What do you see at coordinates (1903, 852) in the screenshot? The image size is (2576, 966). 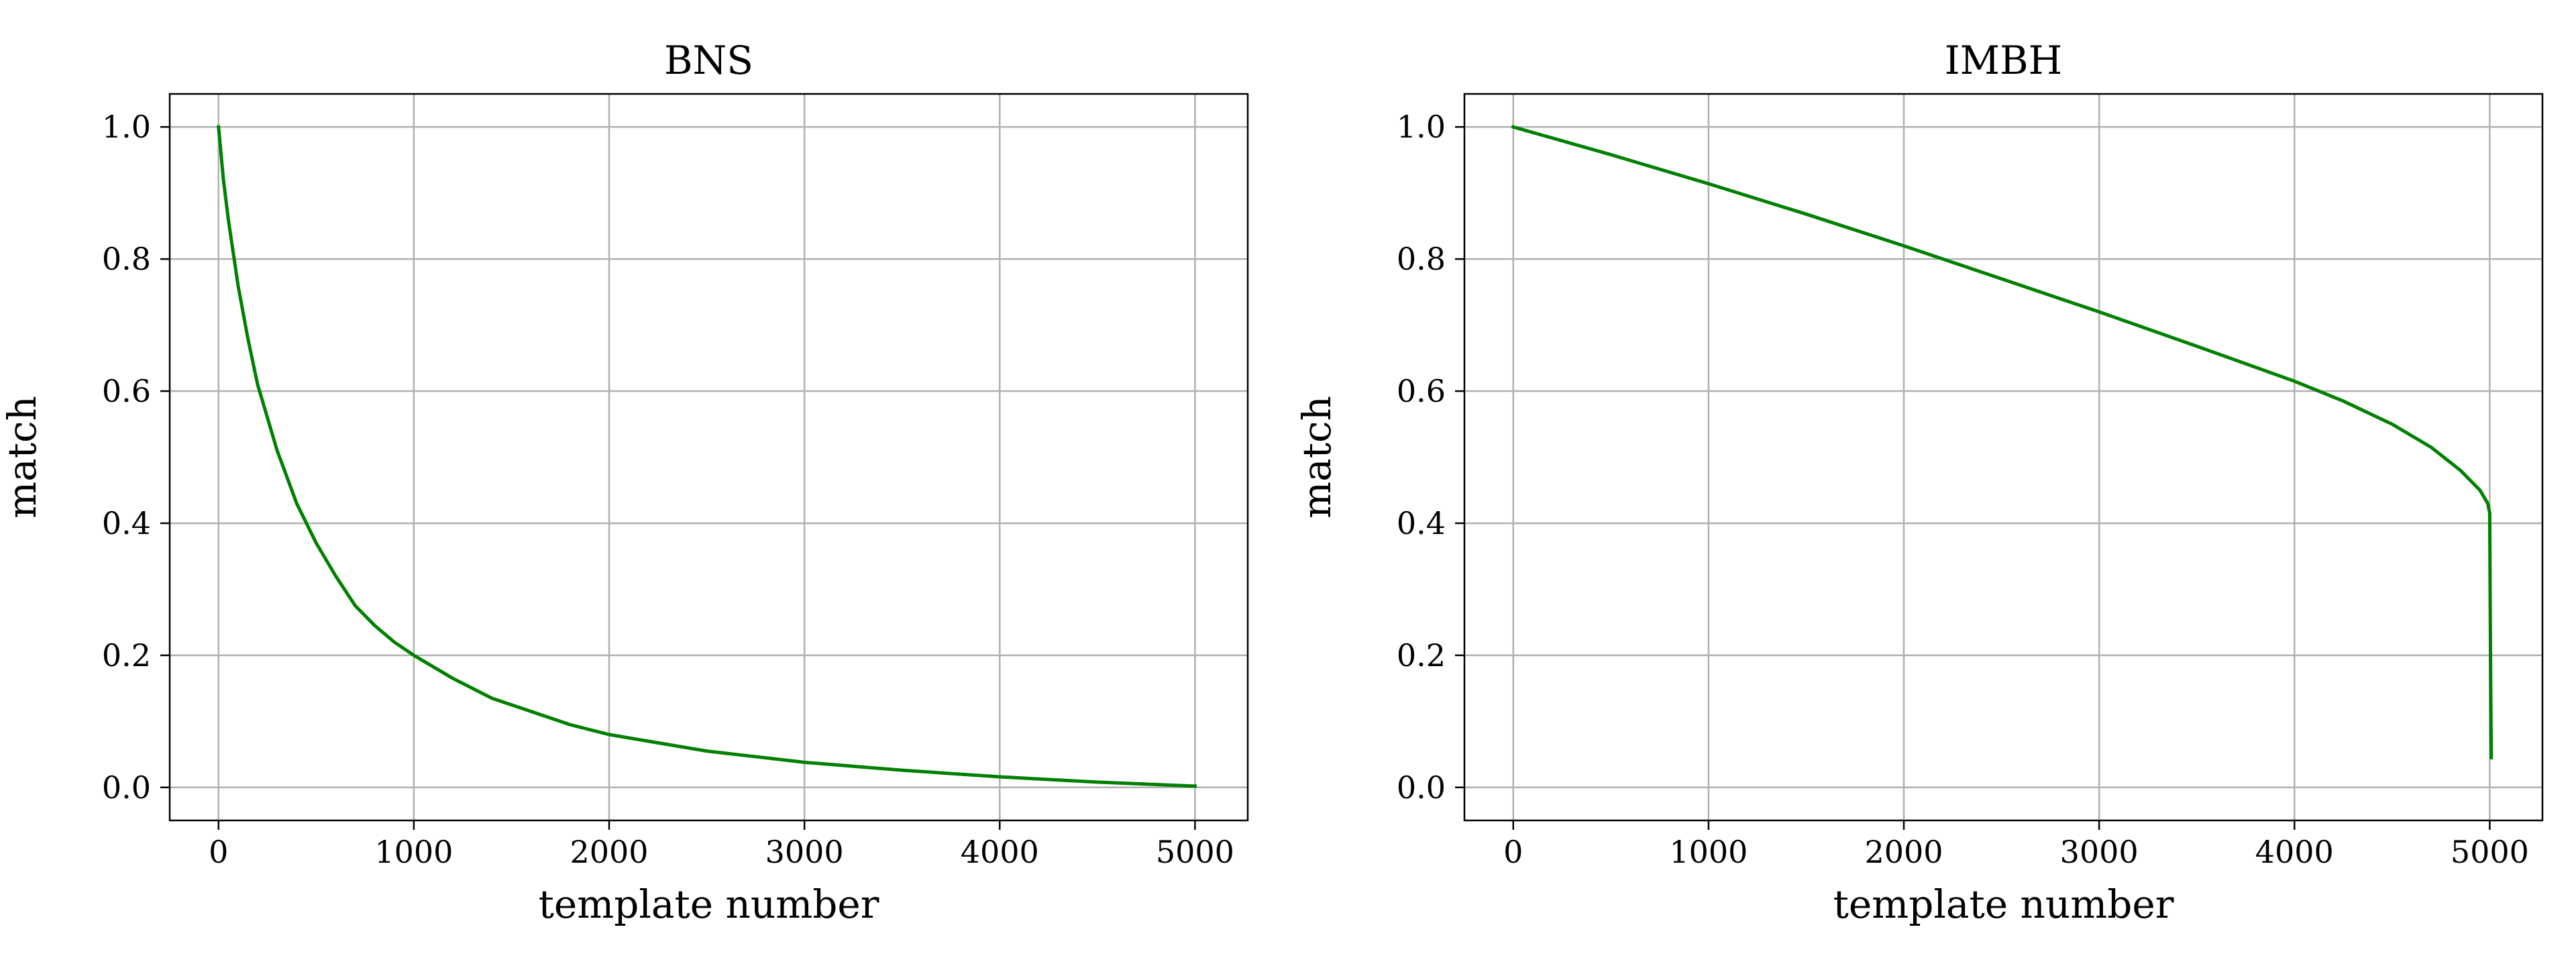 I see `imbh-x-tick-label: 2000` at bounding box center [1903, 852].